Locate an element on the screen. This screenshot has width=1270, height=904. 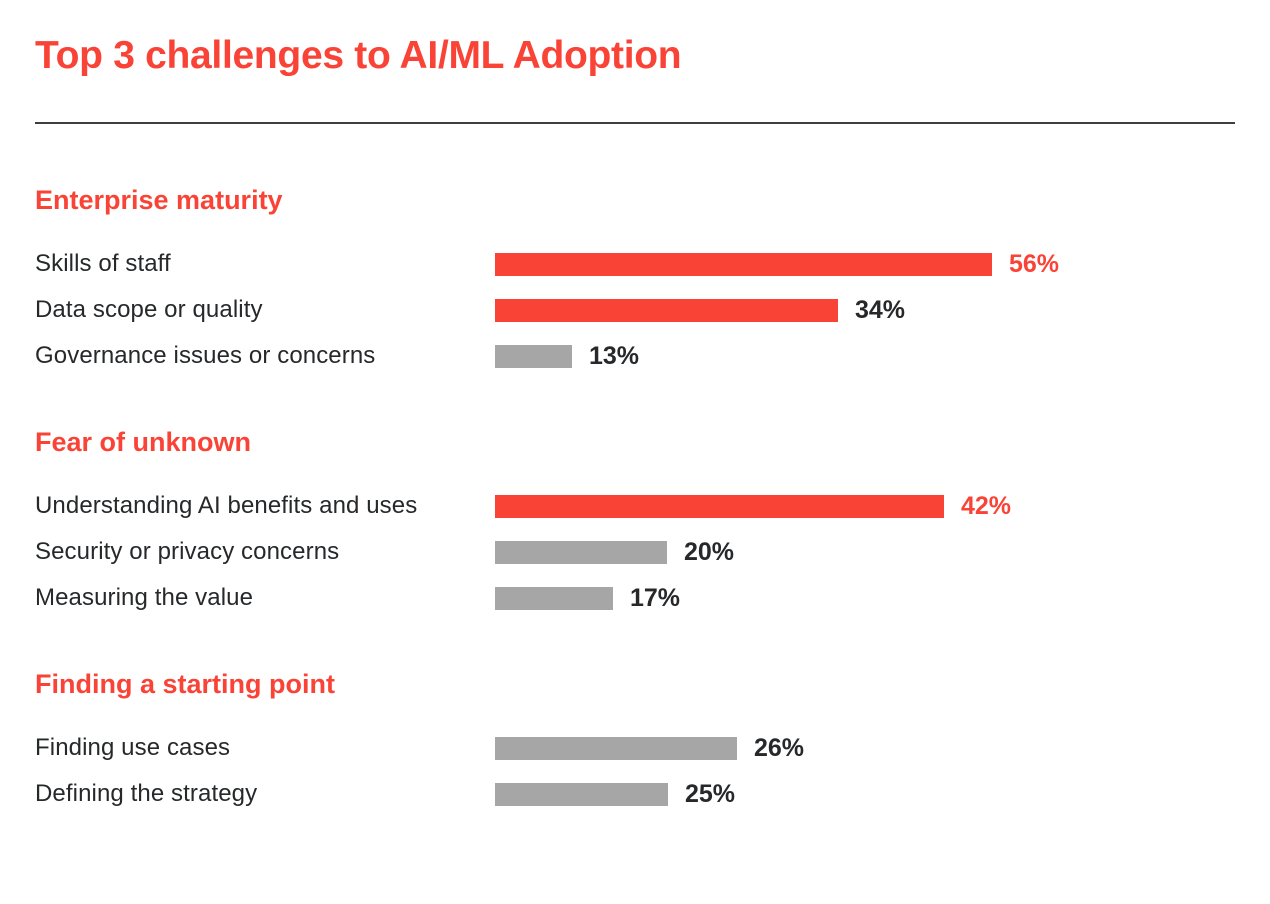
bar-area: 56% is located at coordinates (777, 264).